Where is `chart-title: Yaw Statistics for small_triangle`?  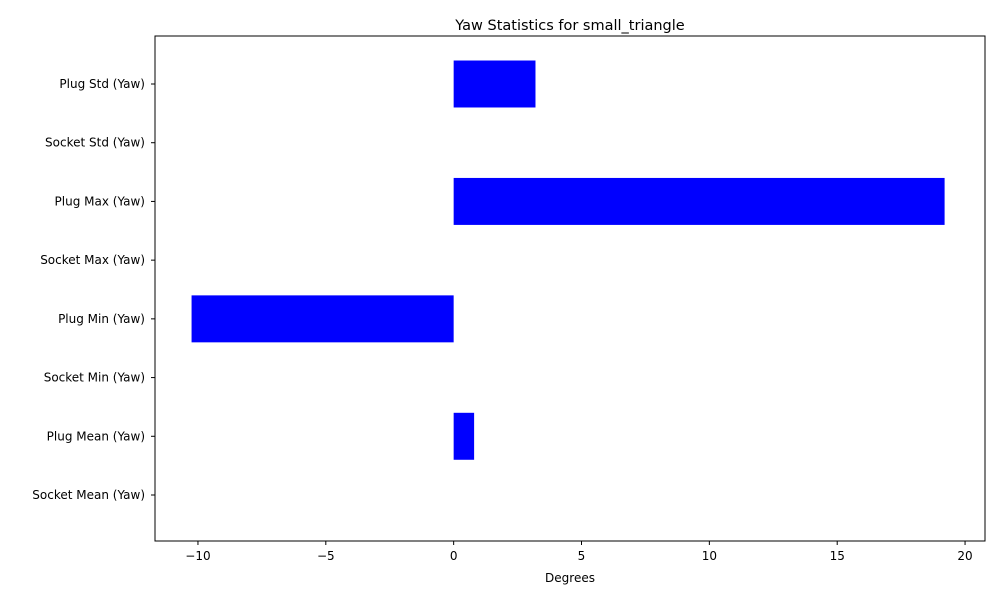
chart-title: Yaw Statistics for small_triangle is located at coordinates (569, 26).